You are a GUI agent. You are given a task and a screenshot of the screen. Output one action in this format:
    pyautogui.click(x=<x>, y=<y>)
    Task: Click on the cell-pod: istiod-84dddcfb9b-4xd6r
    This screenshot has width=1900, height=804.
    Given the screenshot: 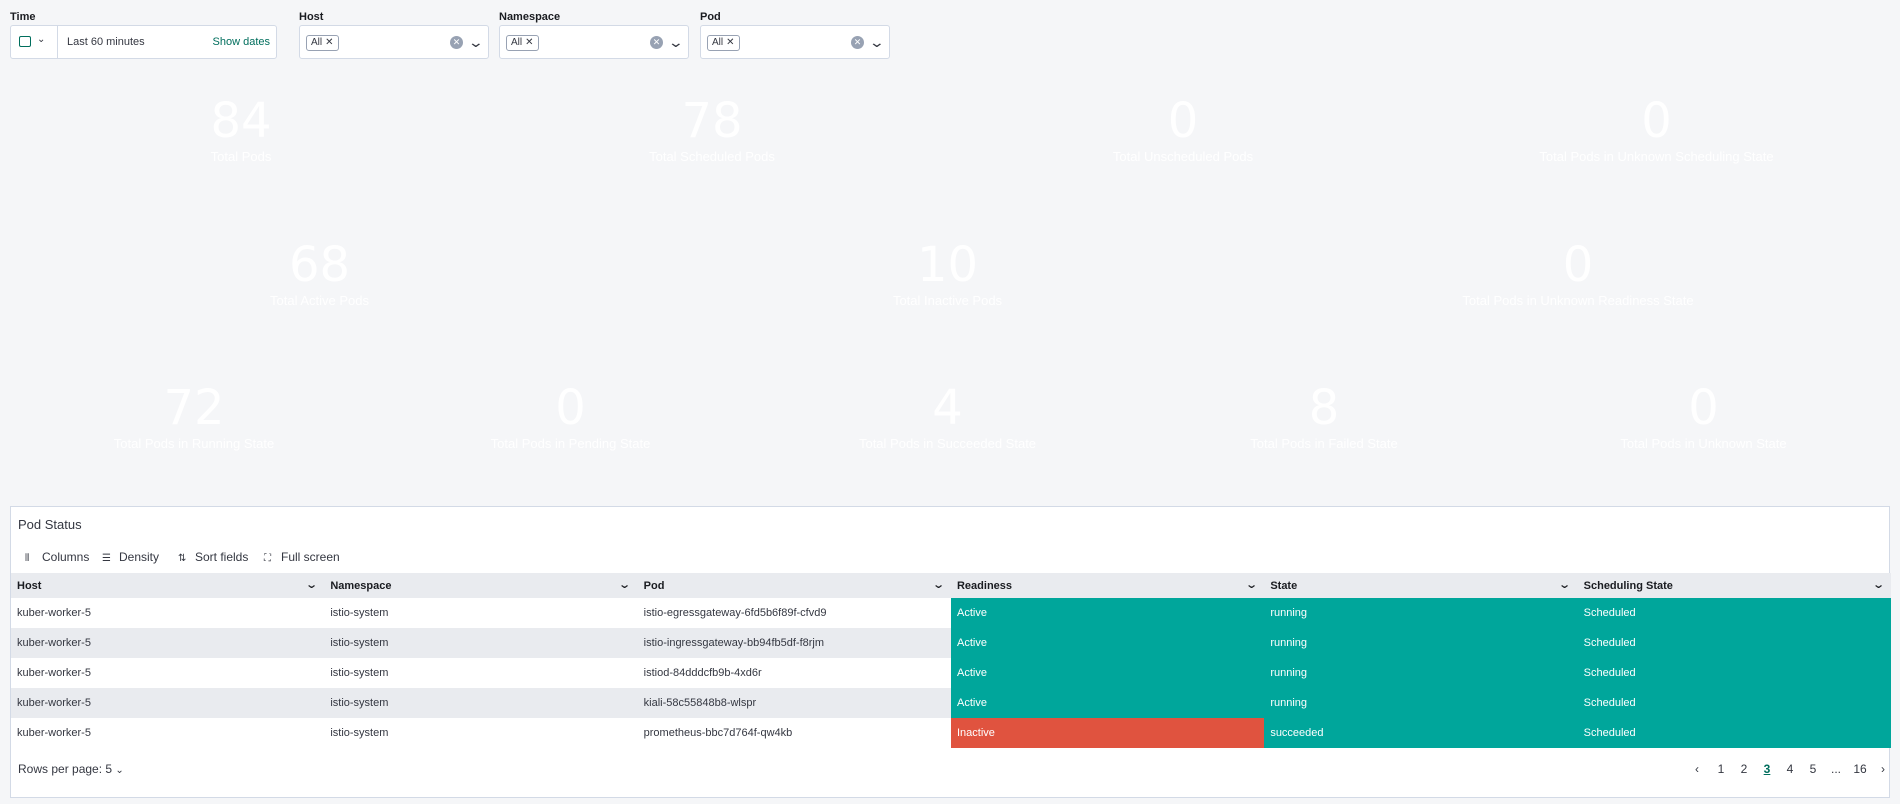 What is the action you would take?
    pyautogui.click(x=702, y=673)
    